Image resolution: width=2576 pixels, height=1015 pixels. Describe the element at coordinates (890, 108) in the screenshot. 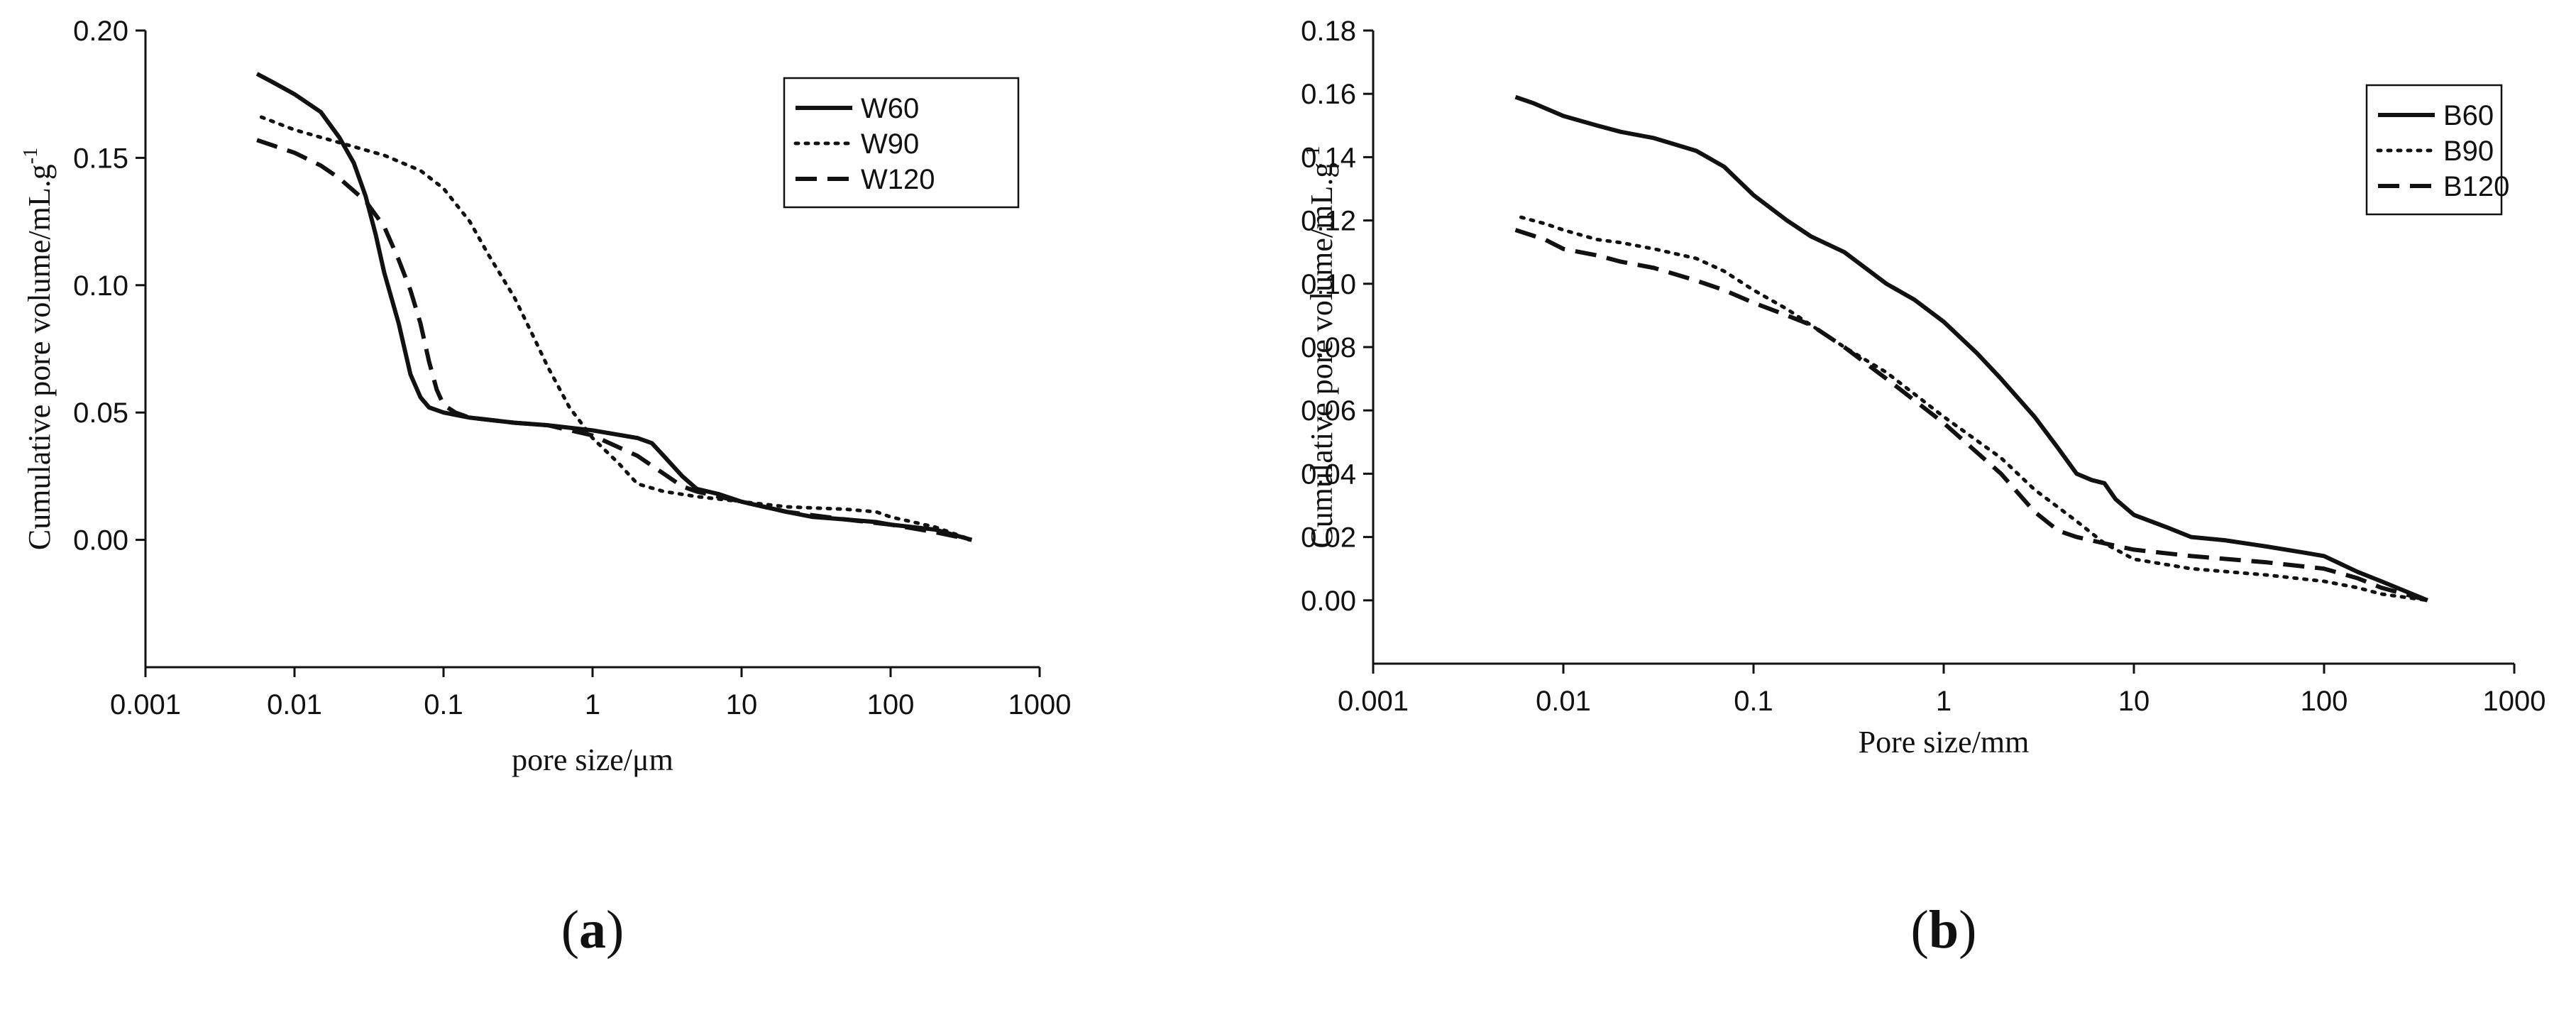

I see `legend-label-w60: W60` at that location.